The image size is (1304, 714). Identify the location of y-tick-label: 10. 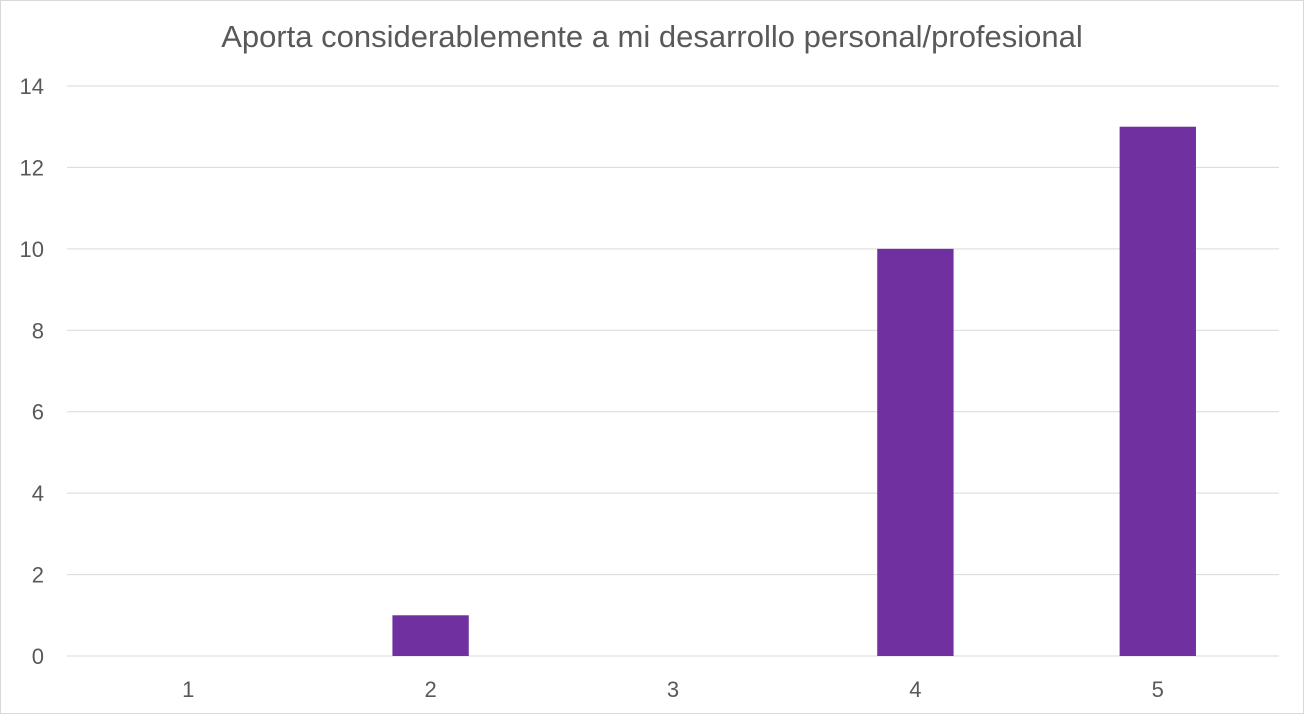
(32, 249).